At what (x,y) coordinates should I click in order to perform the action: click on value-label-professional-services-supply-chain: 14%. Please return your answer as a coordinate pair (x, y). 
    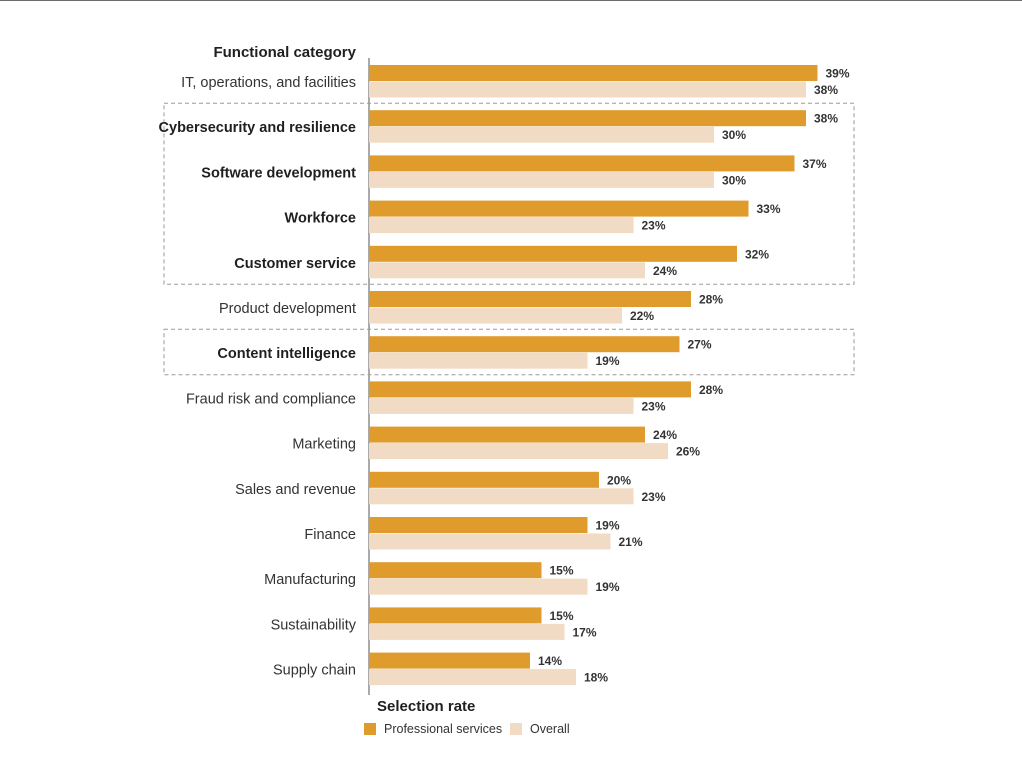
    Looking at the image, I should click on (550, 661).